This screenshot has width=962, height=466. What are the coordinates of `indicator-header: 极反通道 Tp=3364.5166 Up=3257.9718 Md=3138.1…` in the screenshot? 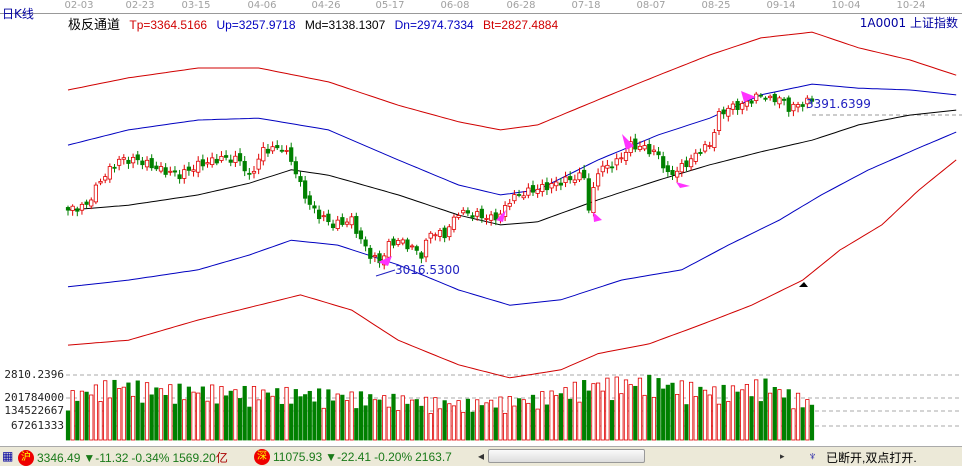 It's located at (316, 23).